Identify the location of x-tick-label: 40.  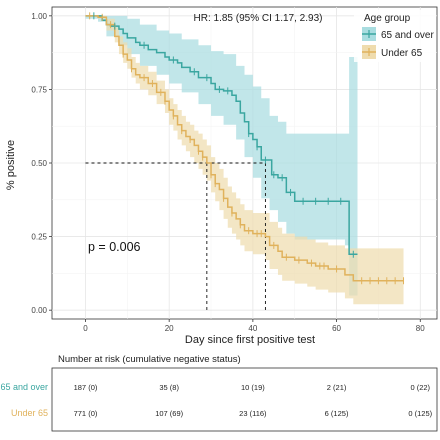
(252, 328).